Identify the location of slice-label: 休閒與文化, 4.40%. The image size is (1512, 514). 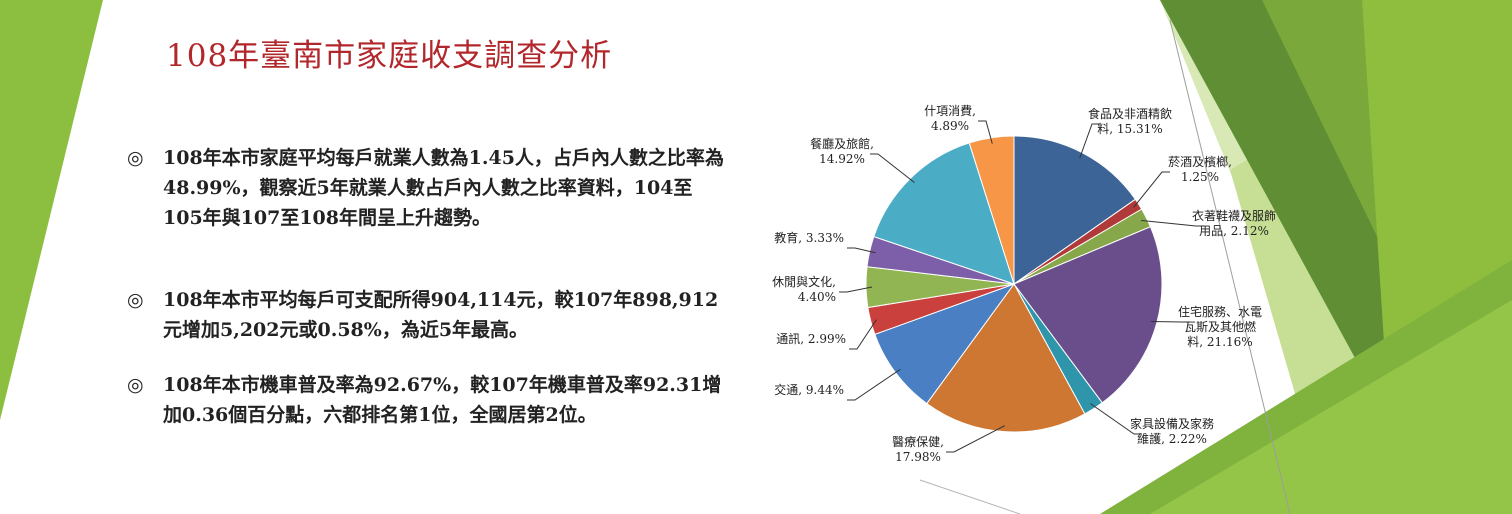
(804, 289).